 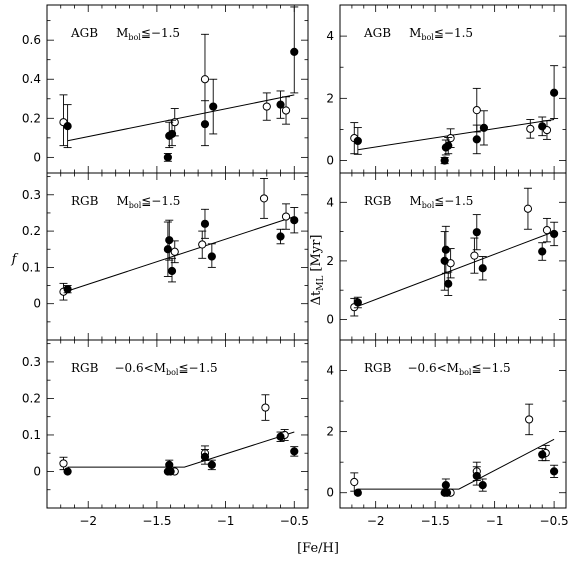 I want to click on panel-dt_rgb_faint: 0 2 4 −2 −1.5 −1 −0.5 RGB −0.6<Mbol≦−1.5, so click(x=447, y=433).